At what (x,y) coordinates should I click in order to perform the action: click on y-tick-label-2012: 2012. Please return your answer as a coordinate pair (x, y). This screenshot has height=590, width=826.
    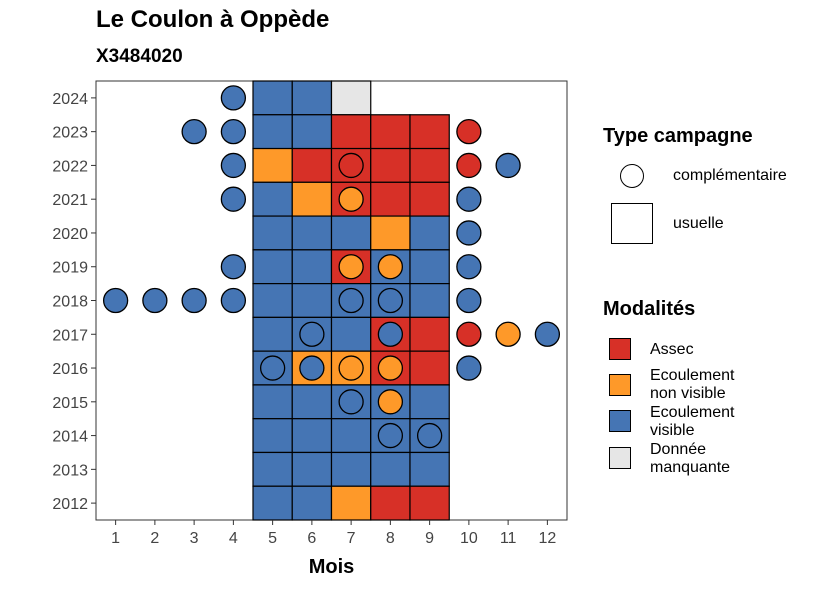
    Looking at the image, I should click on (70, 504).